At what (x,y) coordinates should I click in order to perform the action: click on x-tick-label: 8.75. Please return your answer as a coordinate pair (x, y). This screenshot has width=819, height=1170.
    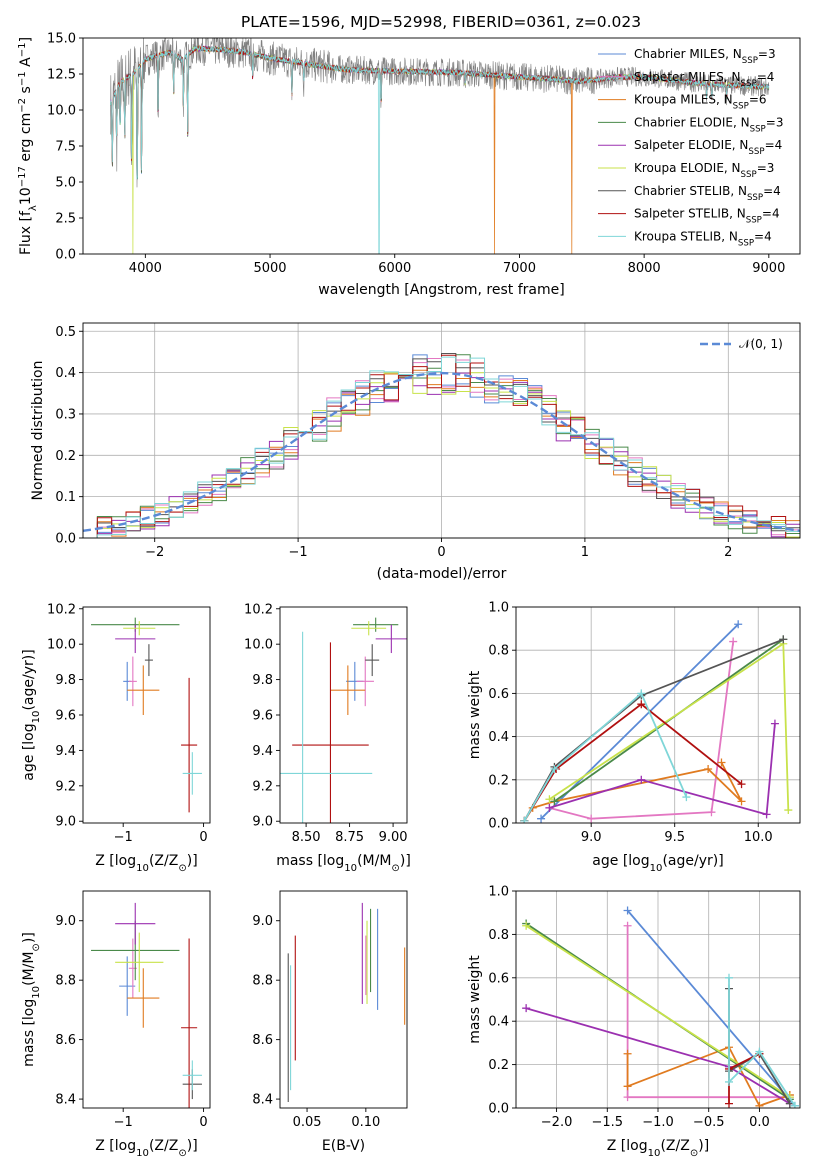
    Looking at the image, I should click on (349, 837).